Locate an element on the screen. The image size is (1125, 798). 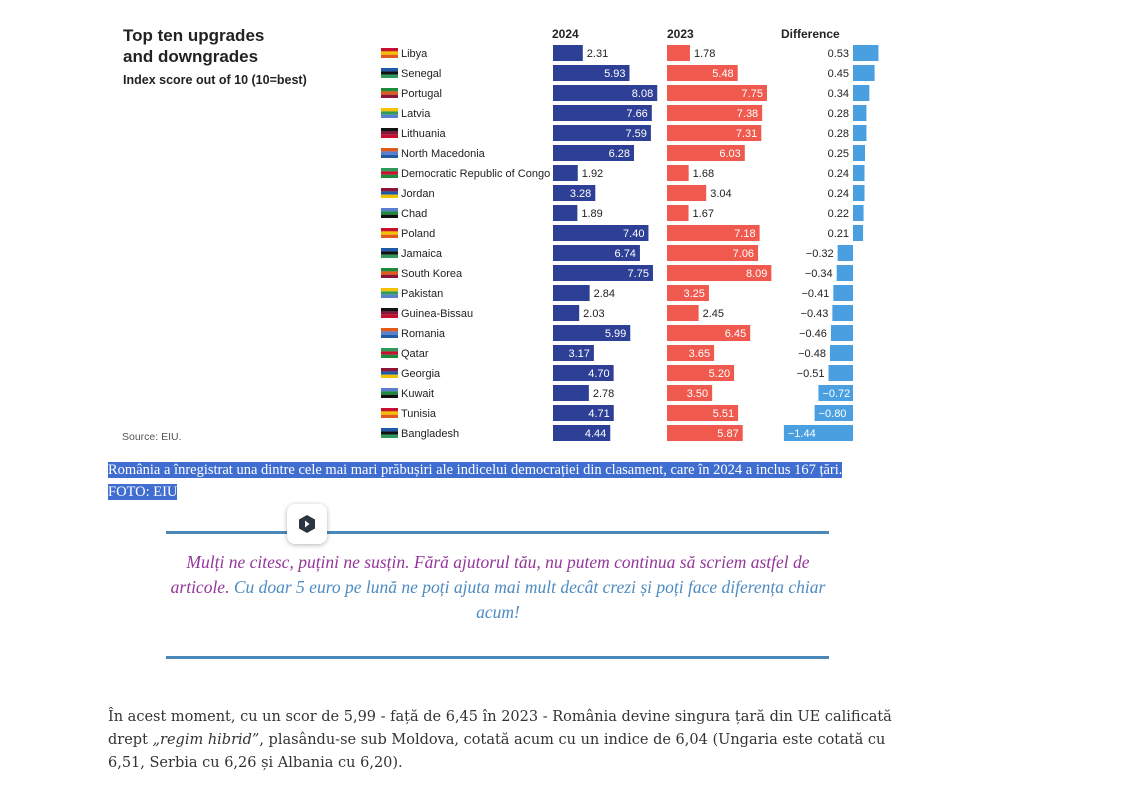
value-label-2023: 3.50 is located at coordinates (697, 394).